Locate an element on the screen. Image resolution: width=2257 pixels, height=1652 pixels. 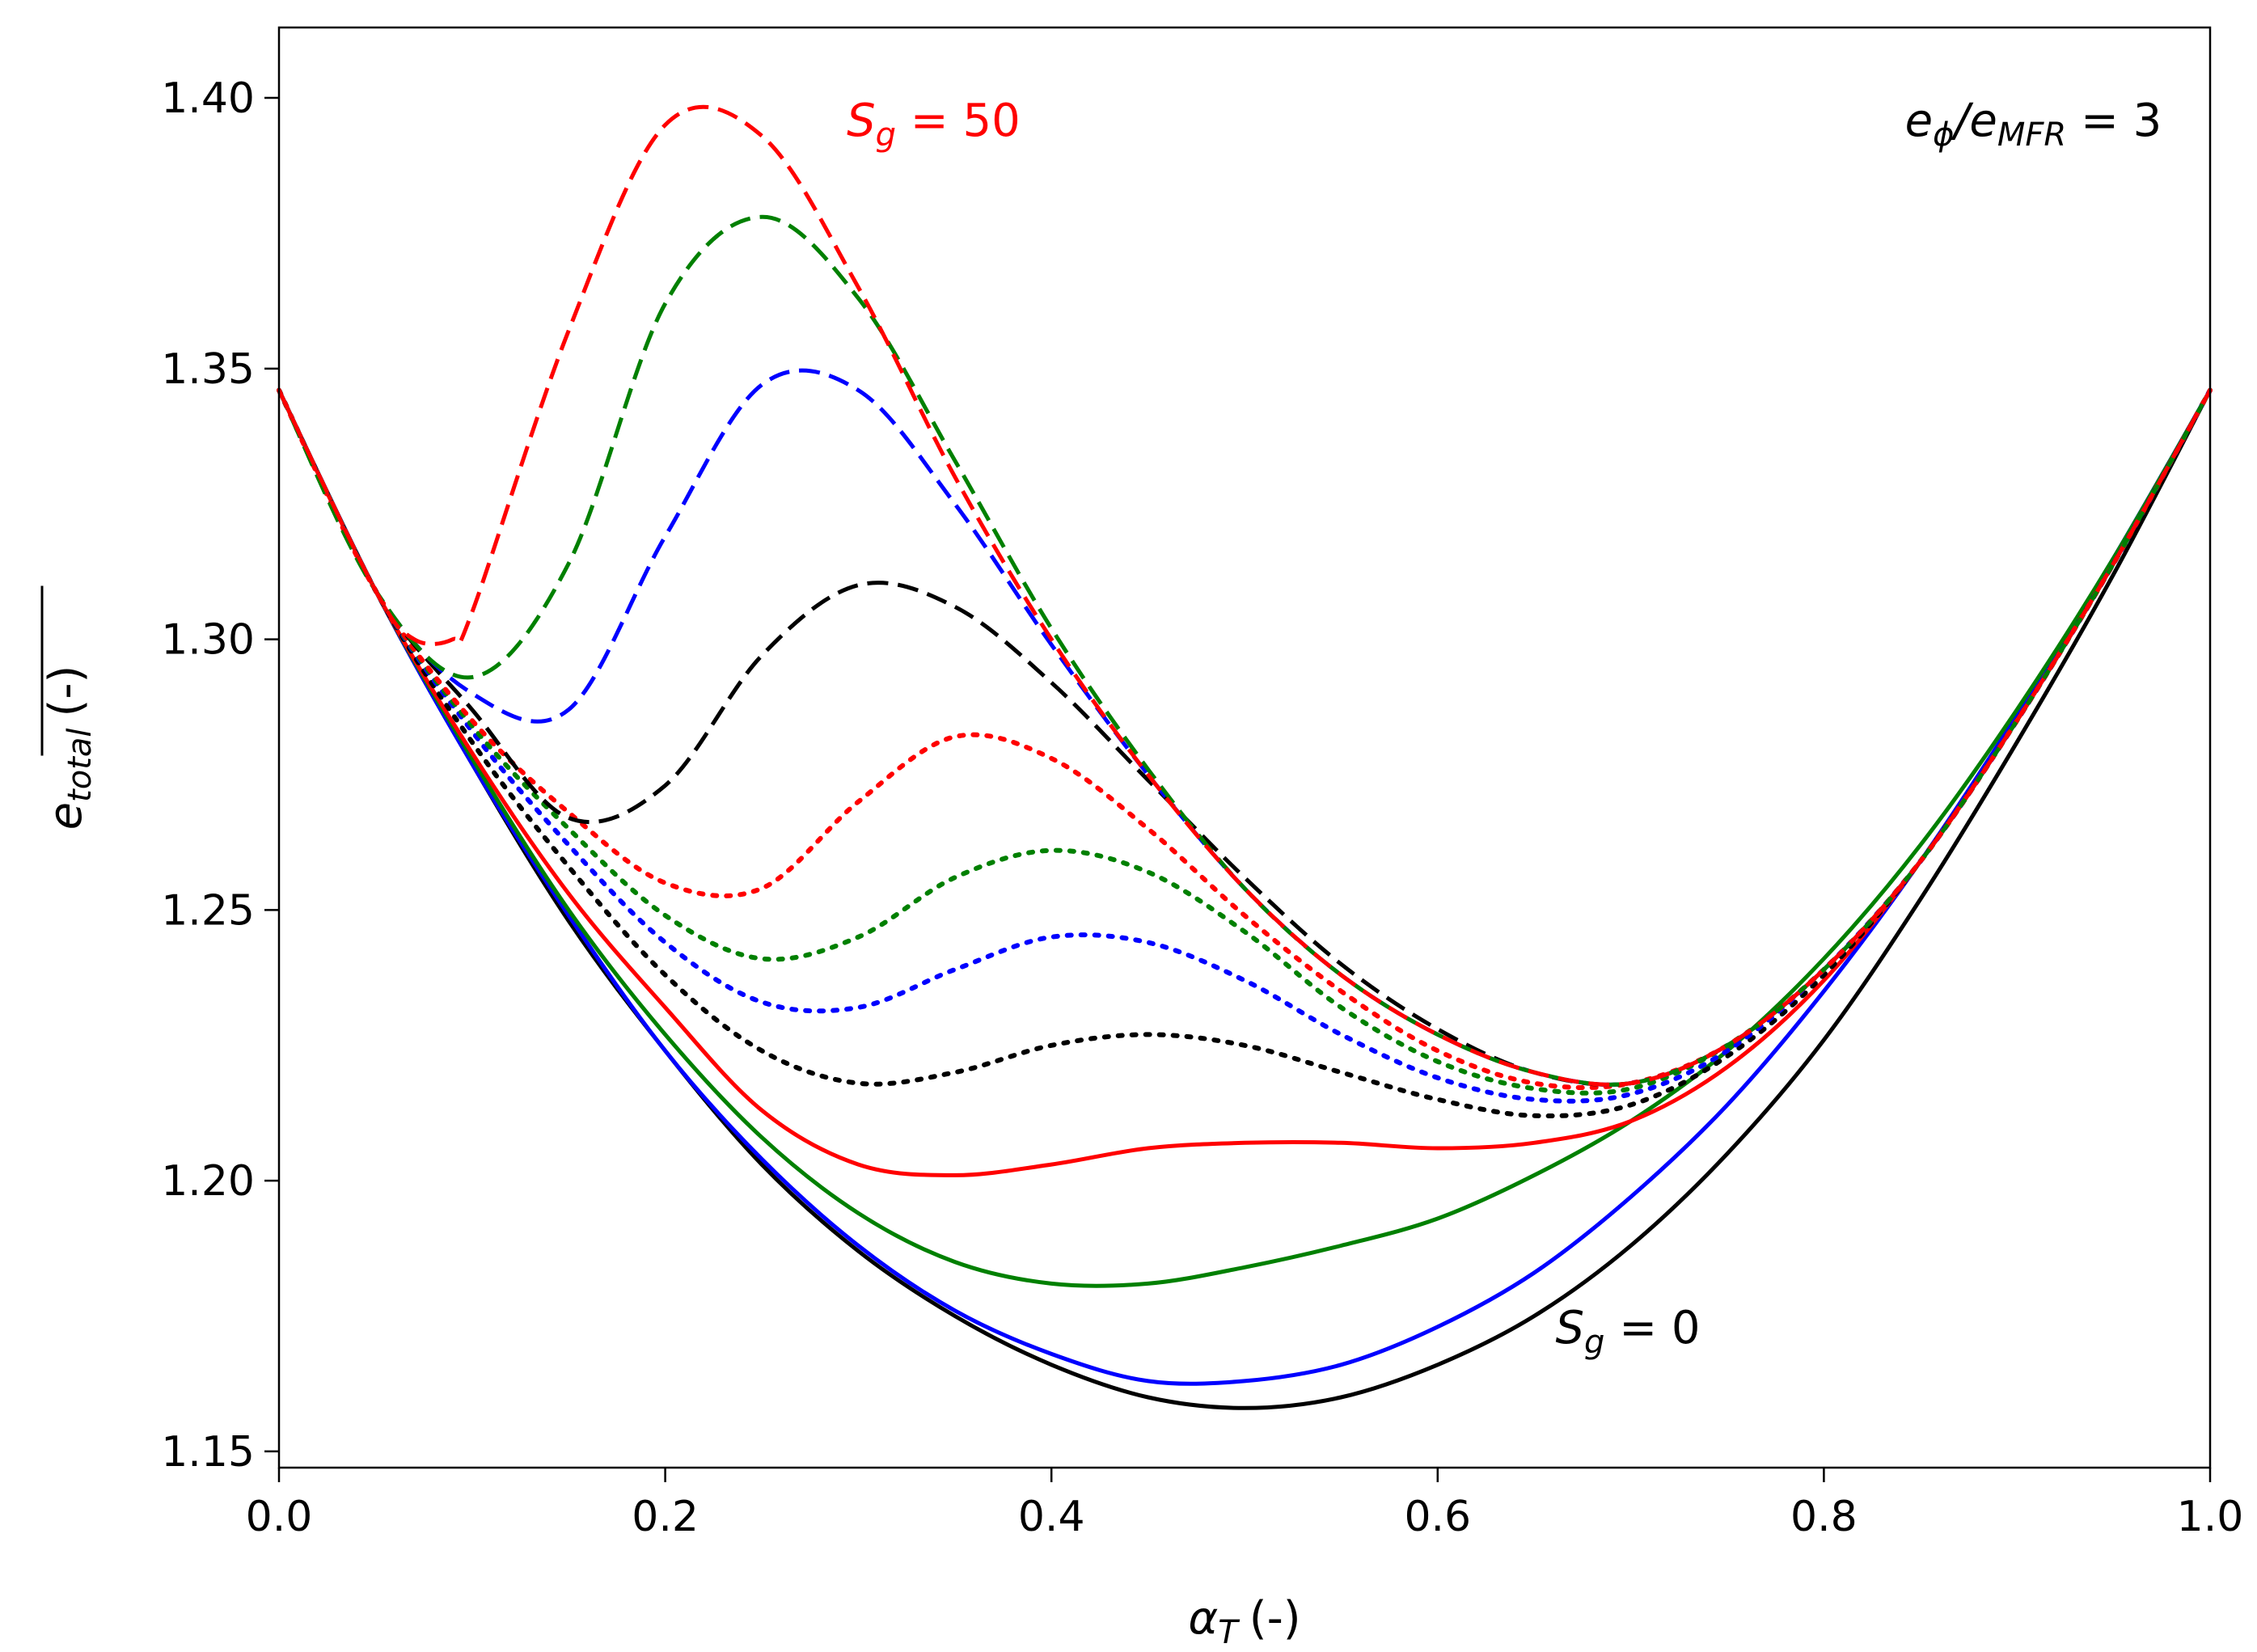
x-tick-label: 0.4 is located at coordinates (1051, 1517).